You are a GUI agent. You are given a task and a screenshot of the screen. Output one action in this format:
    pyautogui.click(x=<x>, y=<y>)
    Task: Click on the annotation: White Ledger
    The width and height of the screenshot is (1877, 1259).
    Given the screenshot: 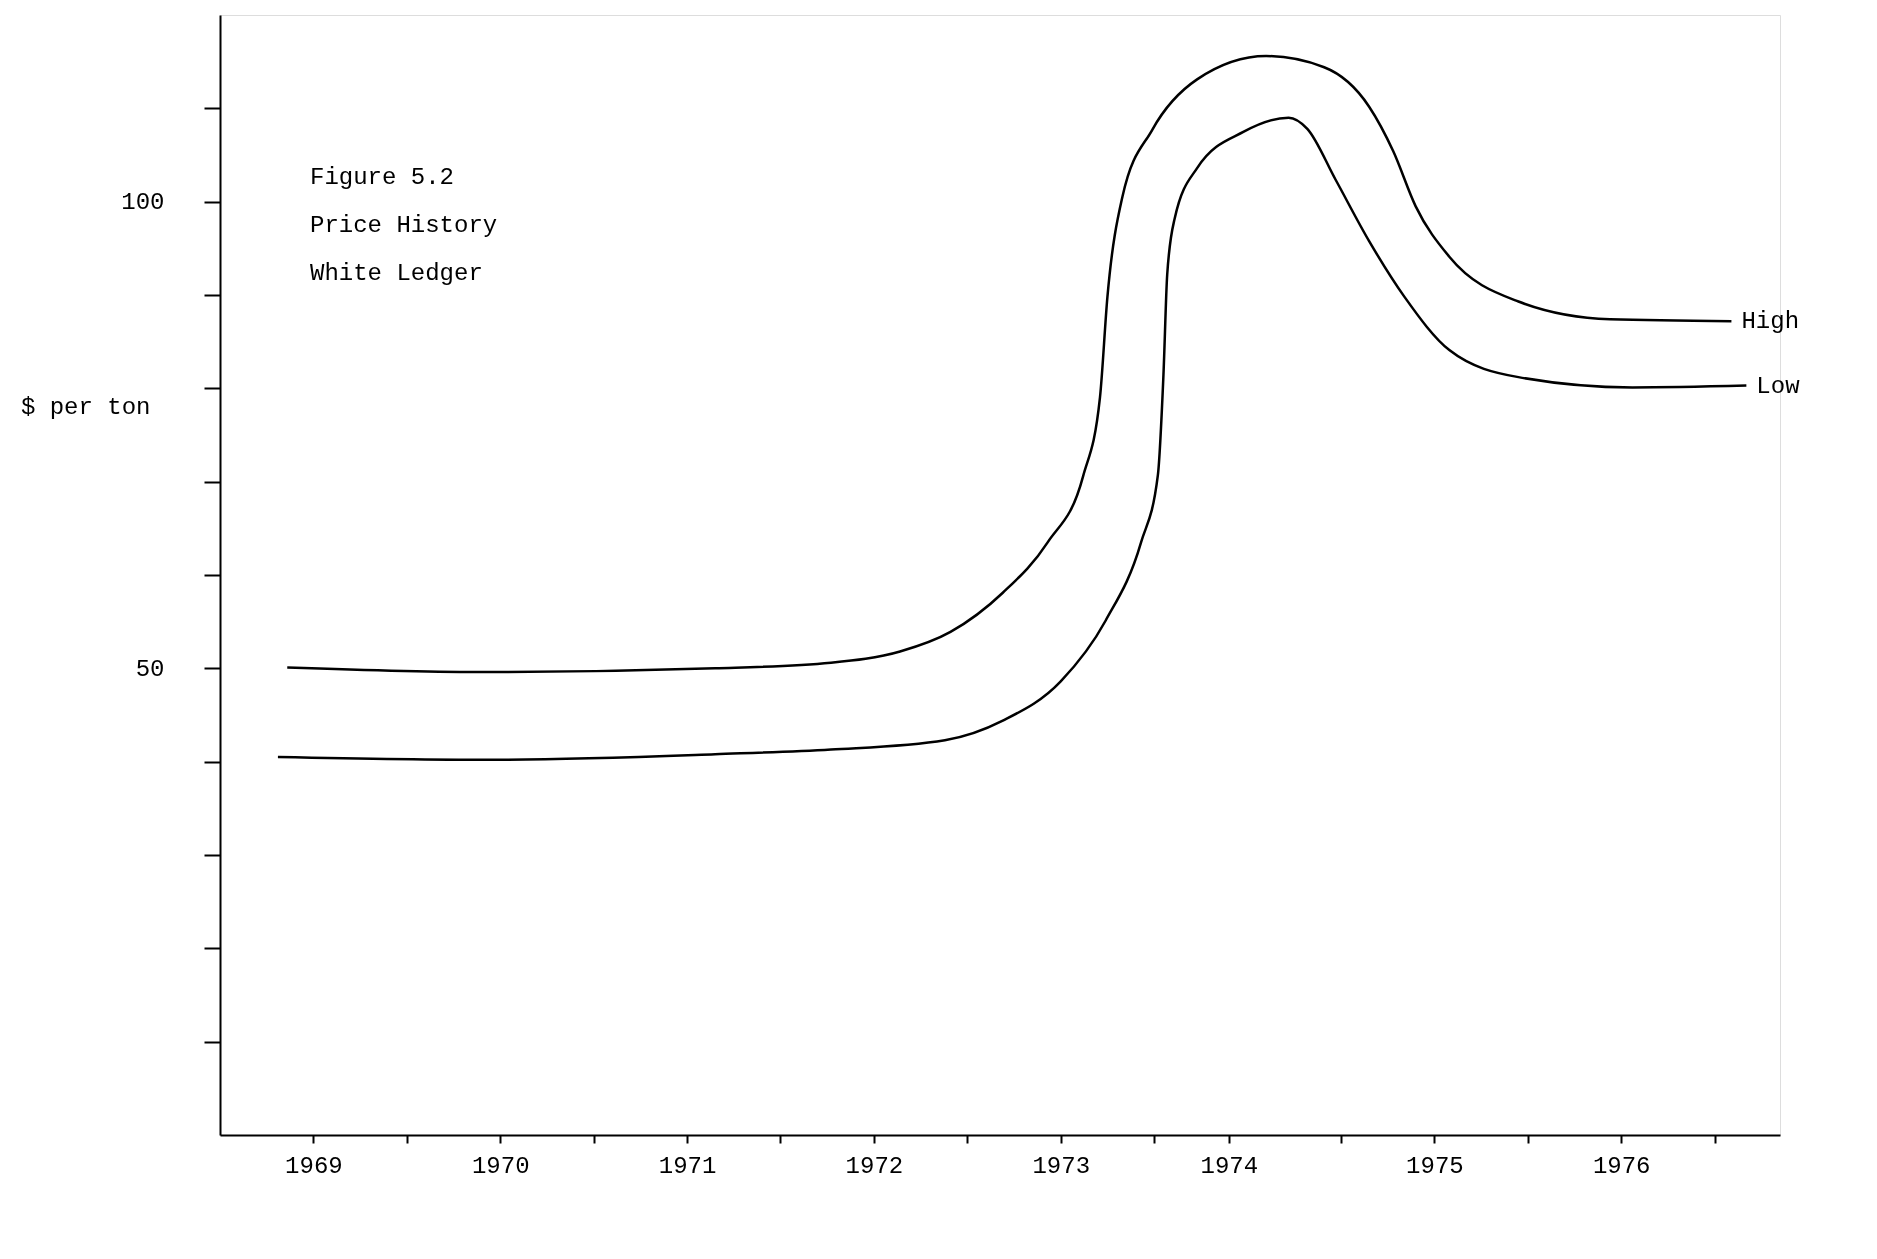 What is the action you would take?
    pyautogui.click(x=396, y=273)
    